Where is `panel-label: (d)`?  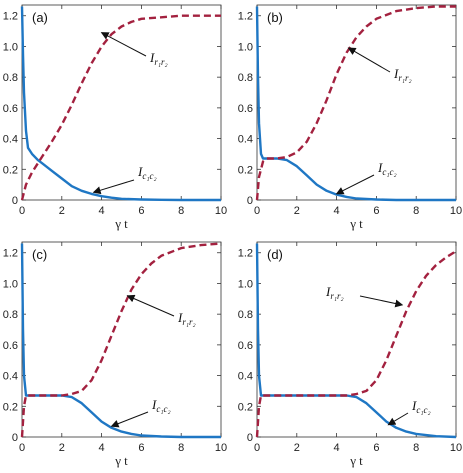
panel-label: (d) is located at coordinates (275, 254).